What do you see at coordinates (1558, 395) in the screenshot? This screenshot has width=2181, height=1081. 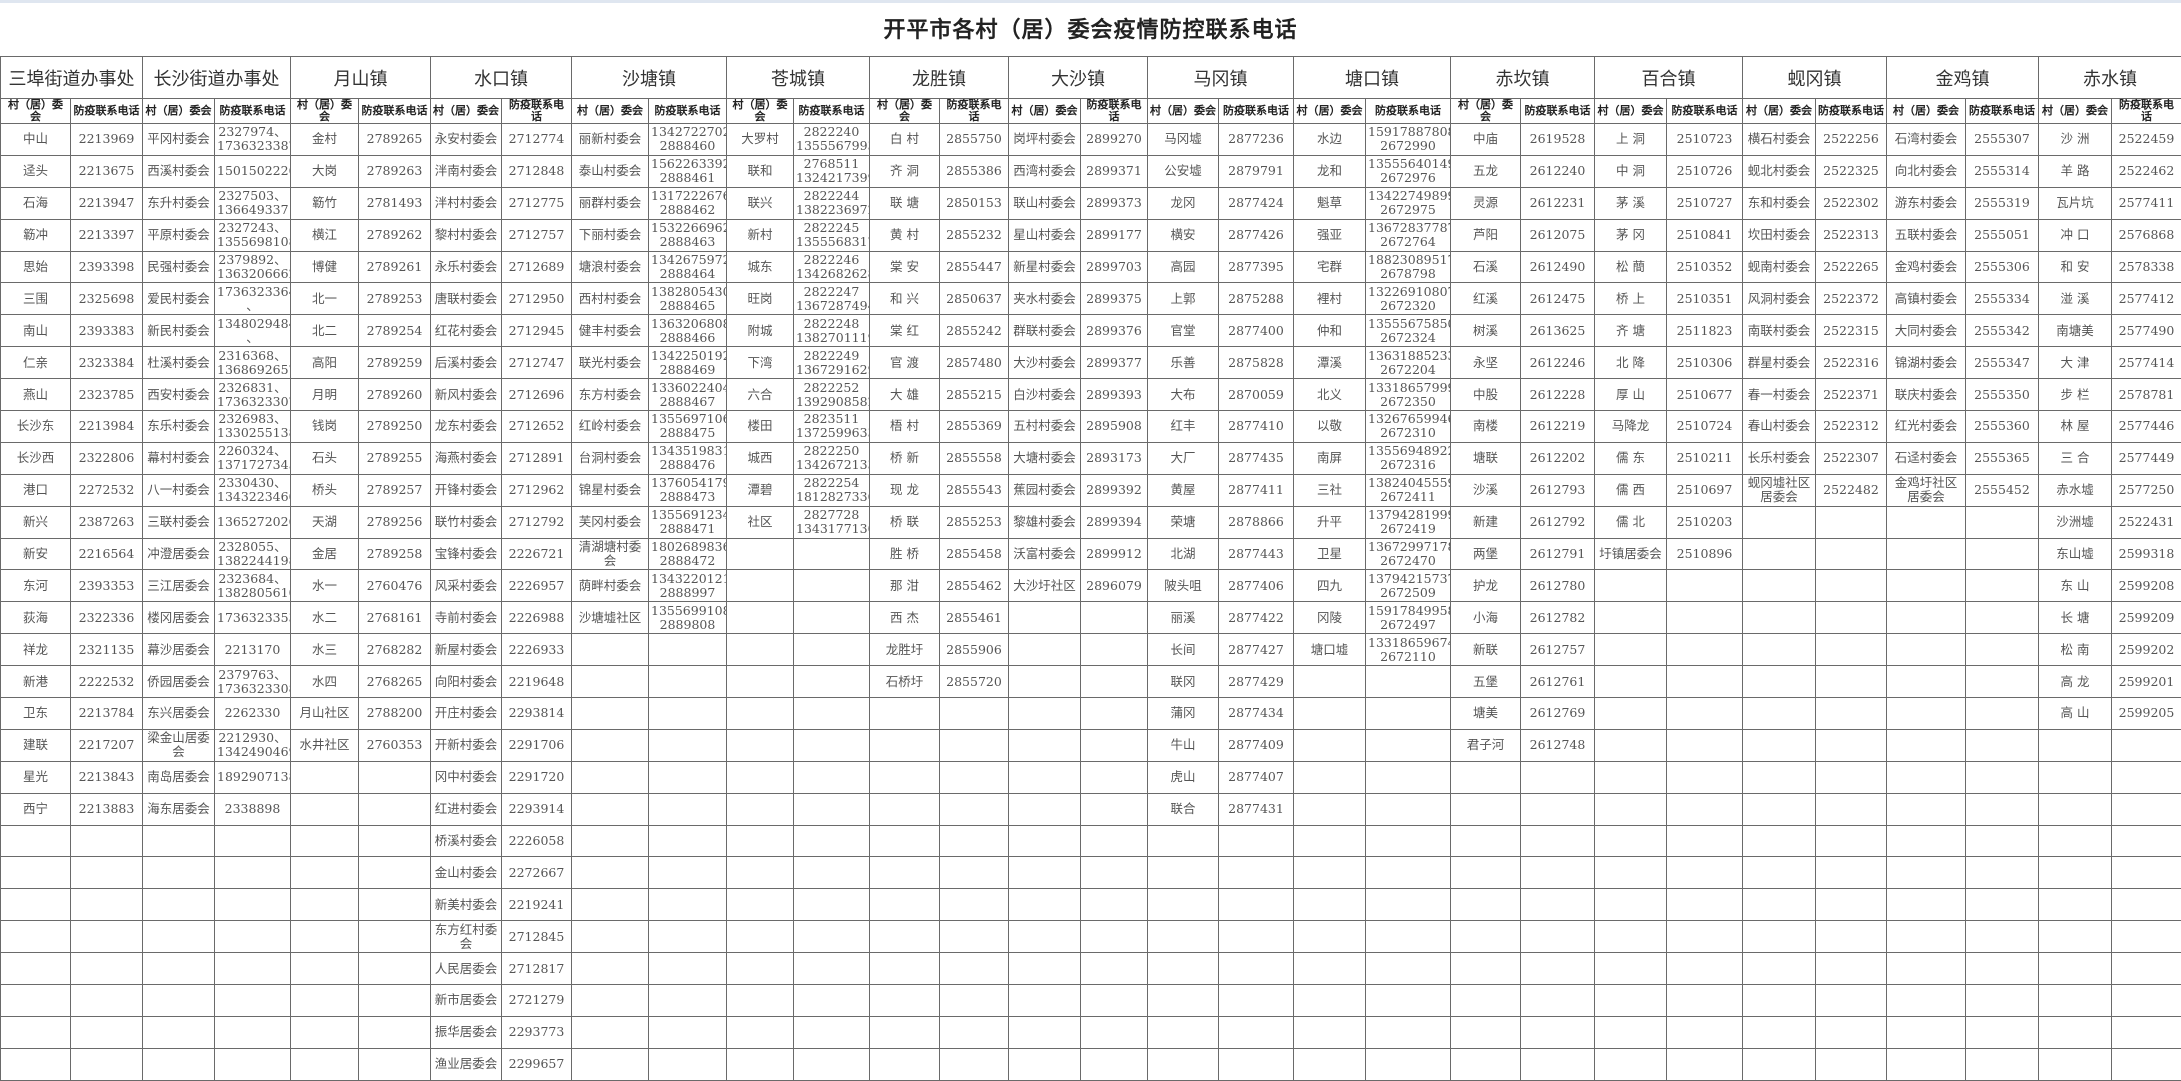 I see `phone-number-cell: 2612228` at bounding box center [1558, 395].